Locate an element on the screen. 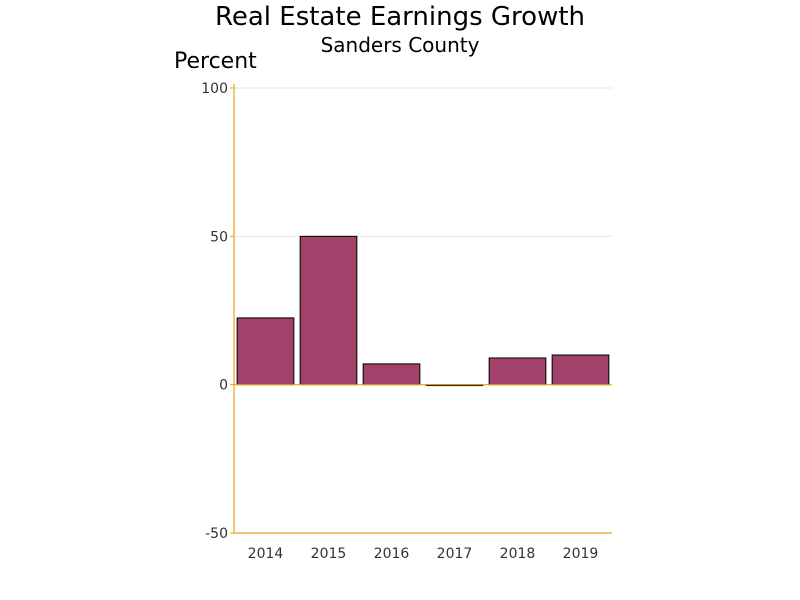 This screenshot has width=800, height=600. y-tick-label-50: 50 is located at coordinates (219, 237).